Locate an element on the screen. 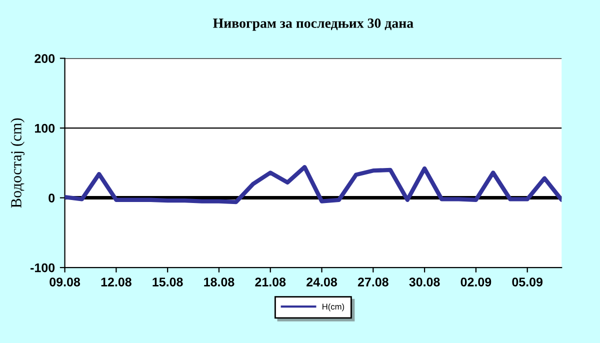 The width and height of the screenshot is (600, 343). x-tick-label: 12.08 is located at coordinates (116, 282).